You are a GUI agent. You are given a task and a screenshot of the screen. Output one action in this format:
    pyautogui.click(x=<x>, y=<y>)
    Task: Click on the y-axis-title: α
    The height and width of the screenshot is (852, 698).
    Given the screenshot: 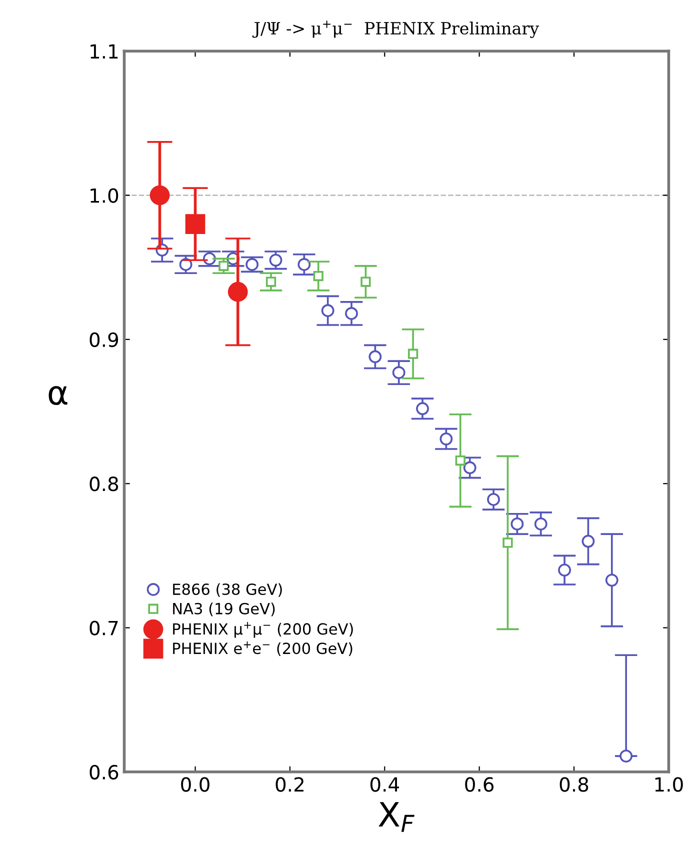 What is the action you would take?
    pyautogui.click(x=58, y=395)
    